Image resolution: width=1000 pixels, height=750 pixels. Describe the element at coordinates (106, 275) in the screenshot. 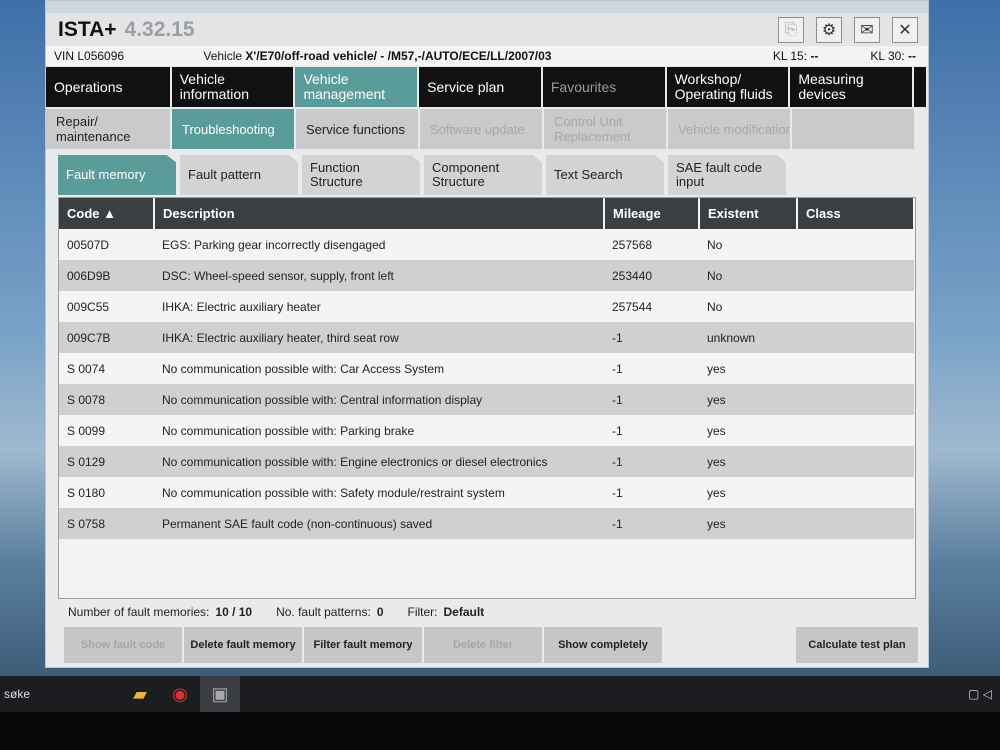

I see `cell-code: 006D9B` at that location.